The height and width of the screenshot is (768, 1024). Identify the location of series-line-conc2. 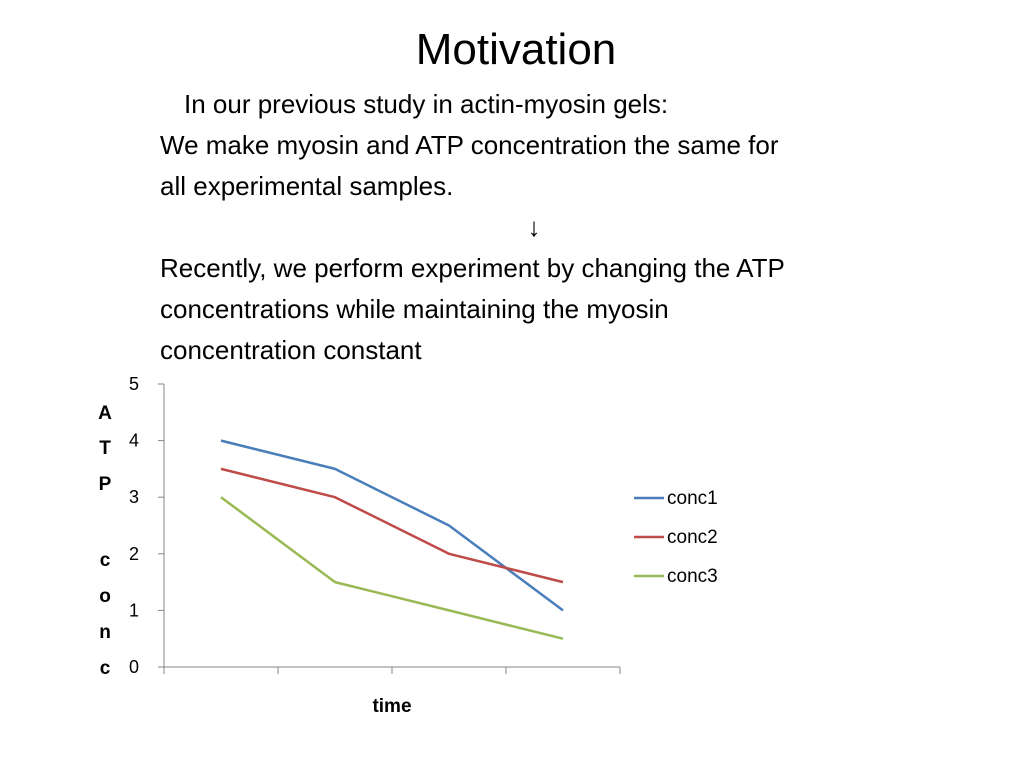
(392, 525).